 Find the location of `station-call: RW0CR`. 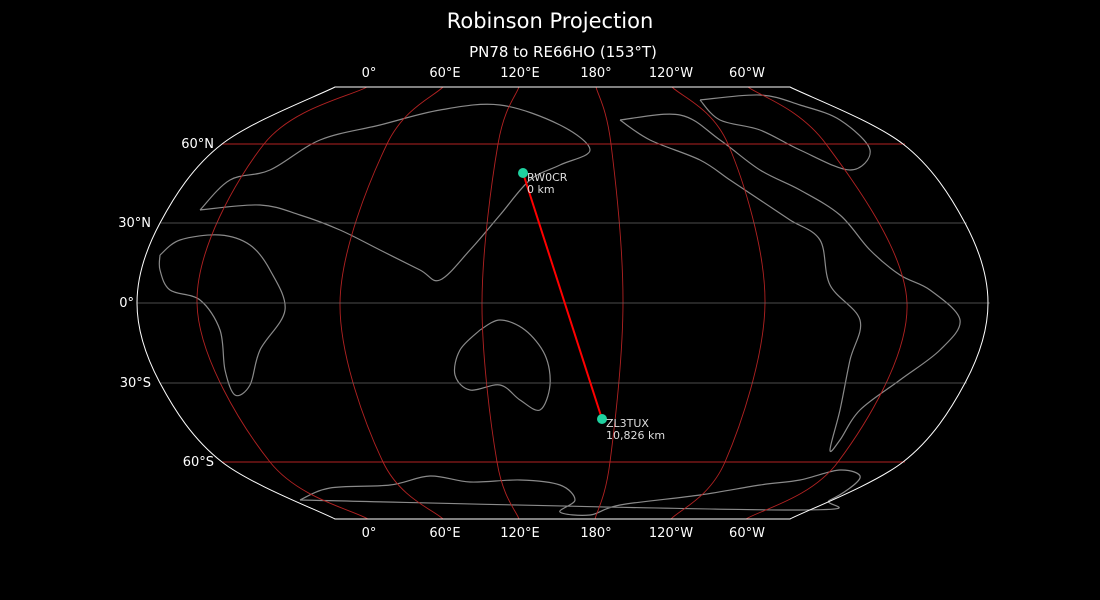

station-call: RW0CR is located at coordinates (547, 177).